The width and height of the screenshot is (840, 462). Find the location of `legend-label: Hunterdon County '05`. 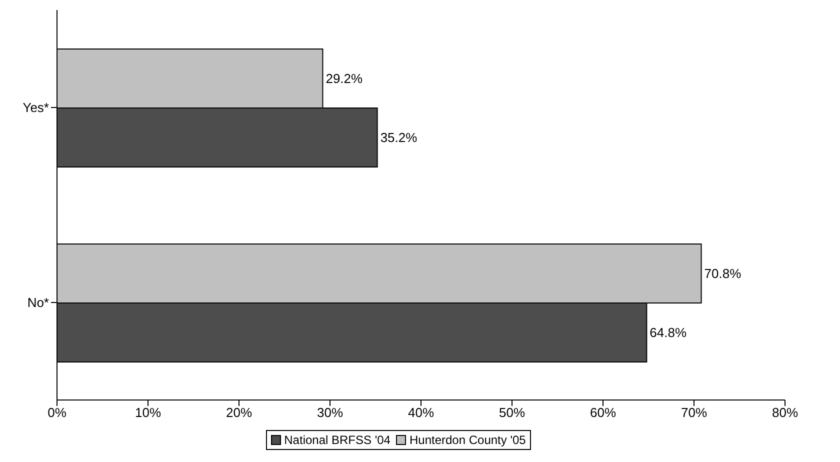

legend-label: Hunterdon County '05 is located at coordinates (467, 440).